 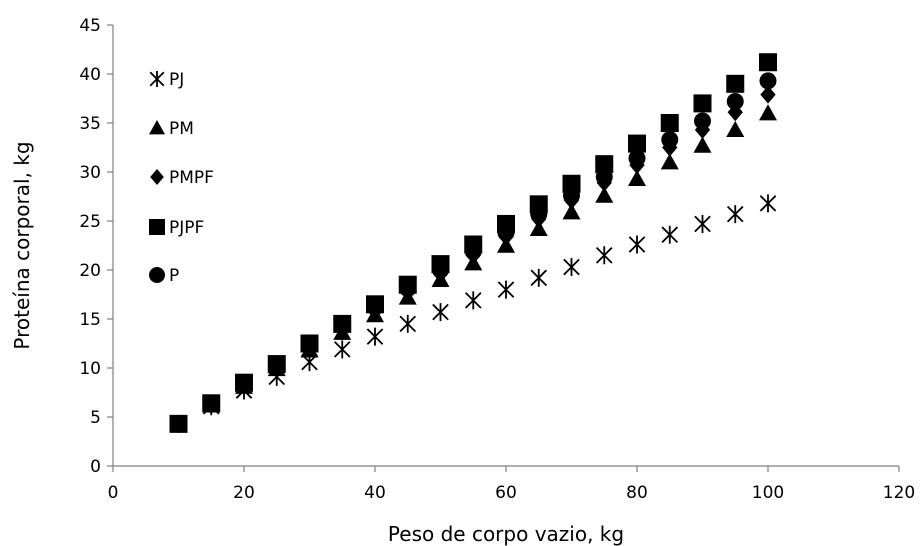 I want to click on legend-item-p: P, so click(x=164, y=276).